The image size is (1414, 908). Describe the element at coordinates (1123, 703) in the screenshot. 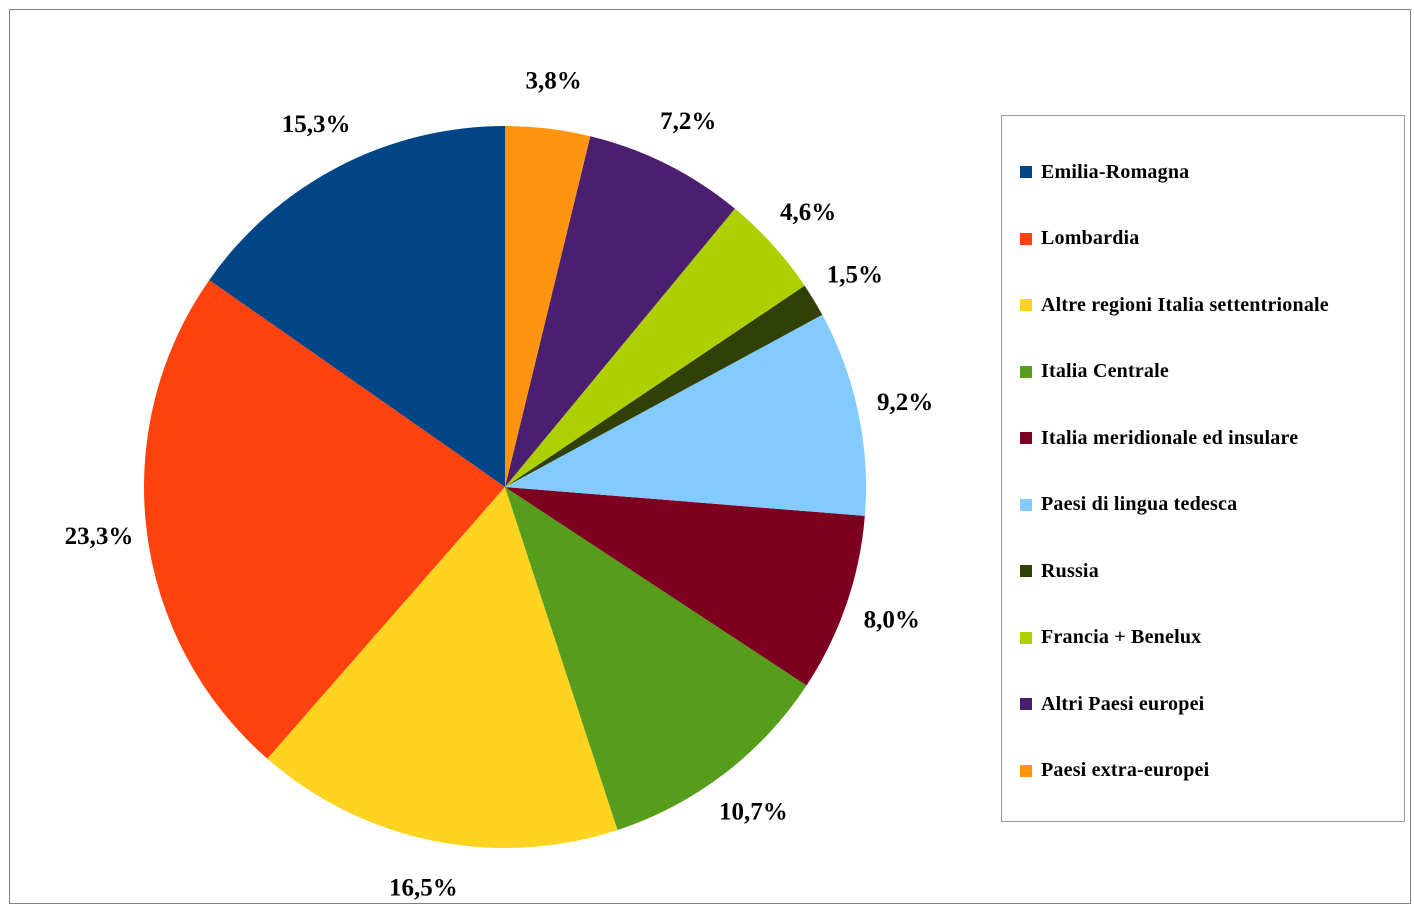

I see `legend-label: Altri Paesi europei` at that location.